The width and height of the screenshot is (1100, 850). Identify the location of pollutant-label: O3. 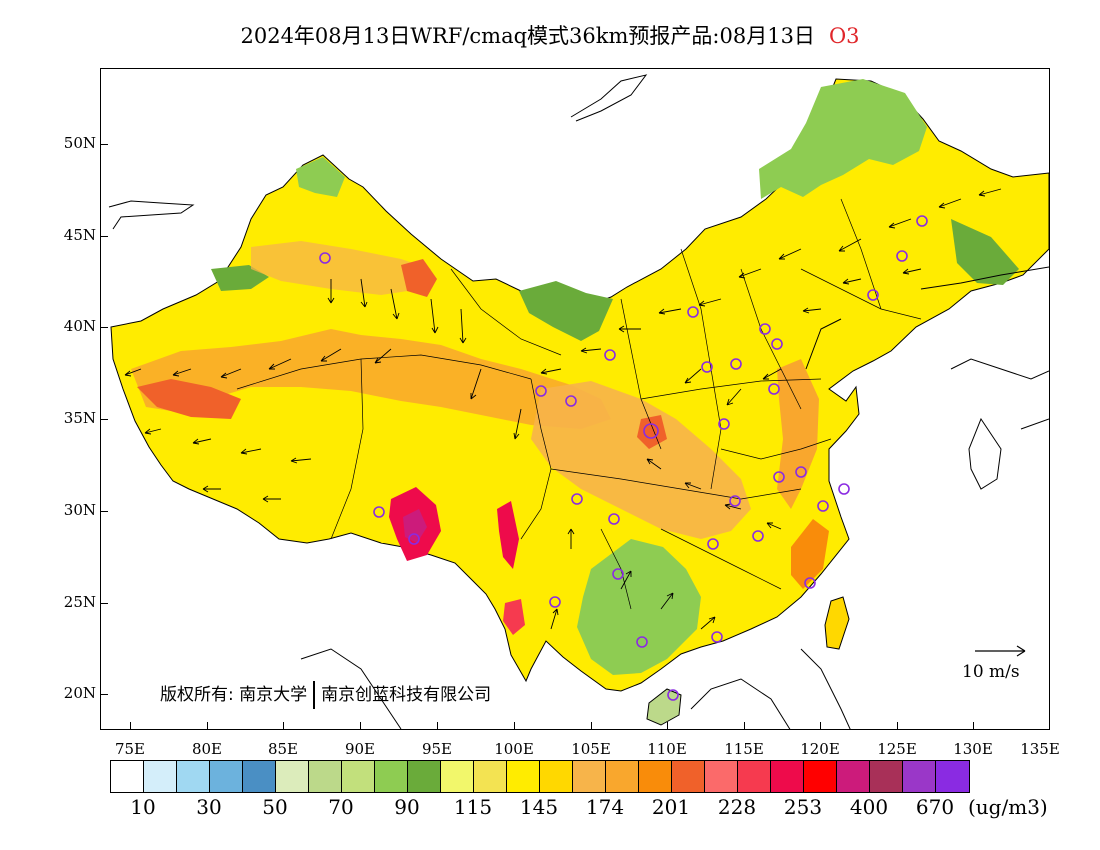
(844, 36).